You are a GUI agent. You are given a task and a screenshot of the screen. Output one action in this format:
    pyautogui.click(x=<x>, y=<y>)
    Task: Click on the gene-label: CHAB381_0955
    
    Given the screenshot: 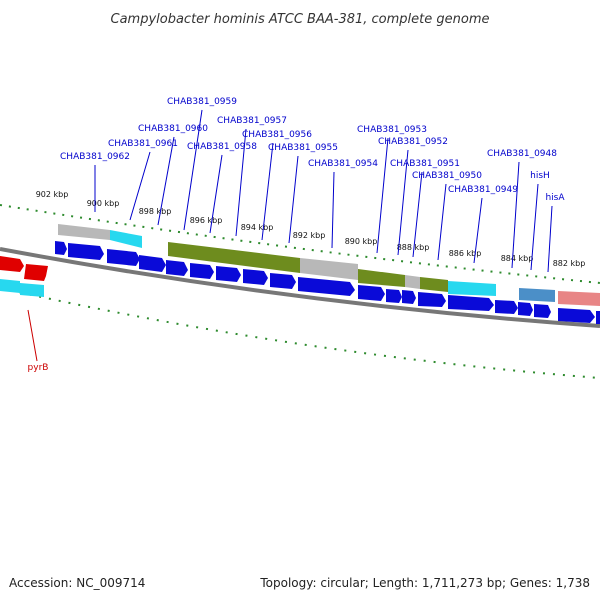 What is the action you would take?
    pyautogui.click(x=303, y=148)
    